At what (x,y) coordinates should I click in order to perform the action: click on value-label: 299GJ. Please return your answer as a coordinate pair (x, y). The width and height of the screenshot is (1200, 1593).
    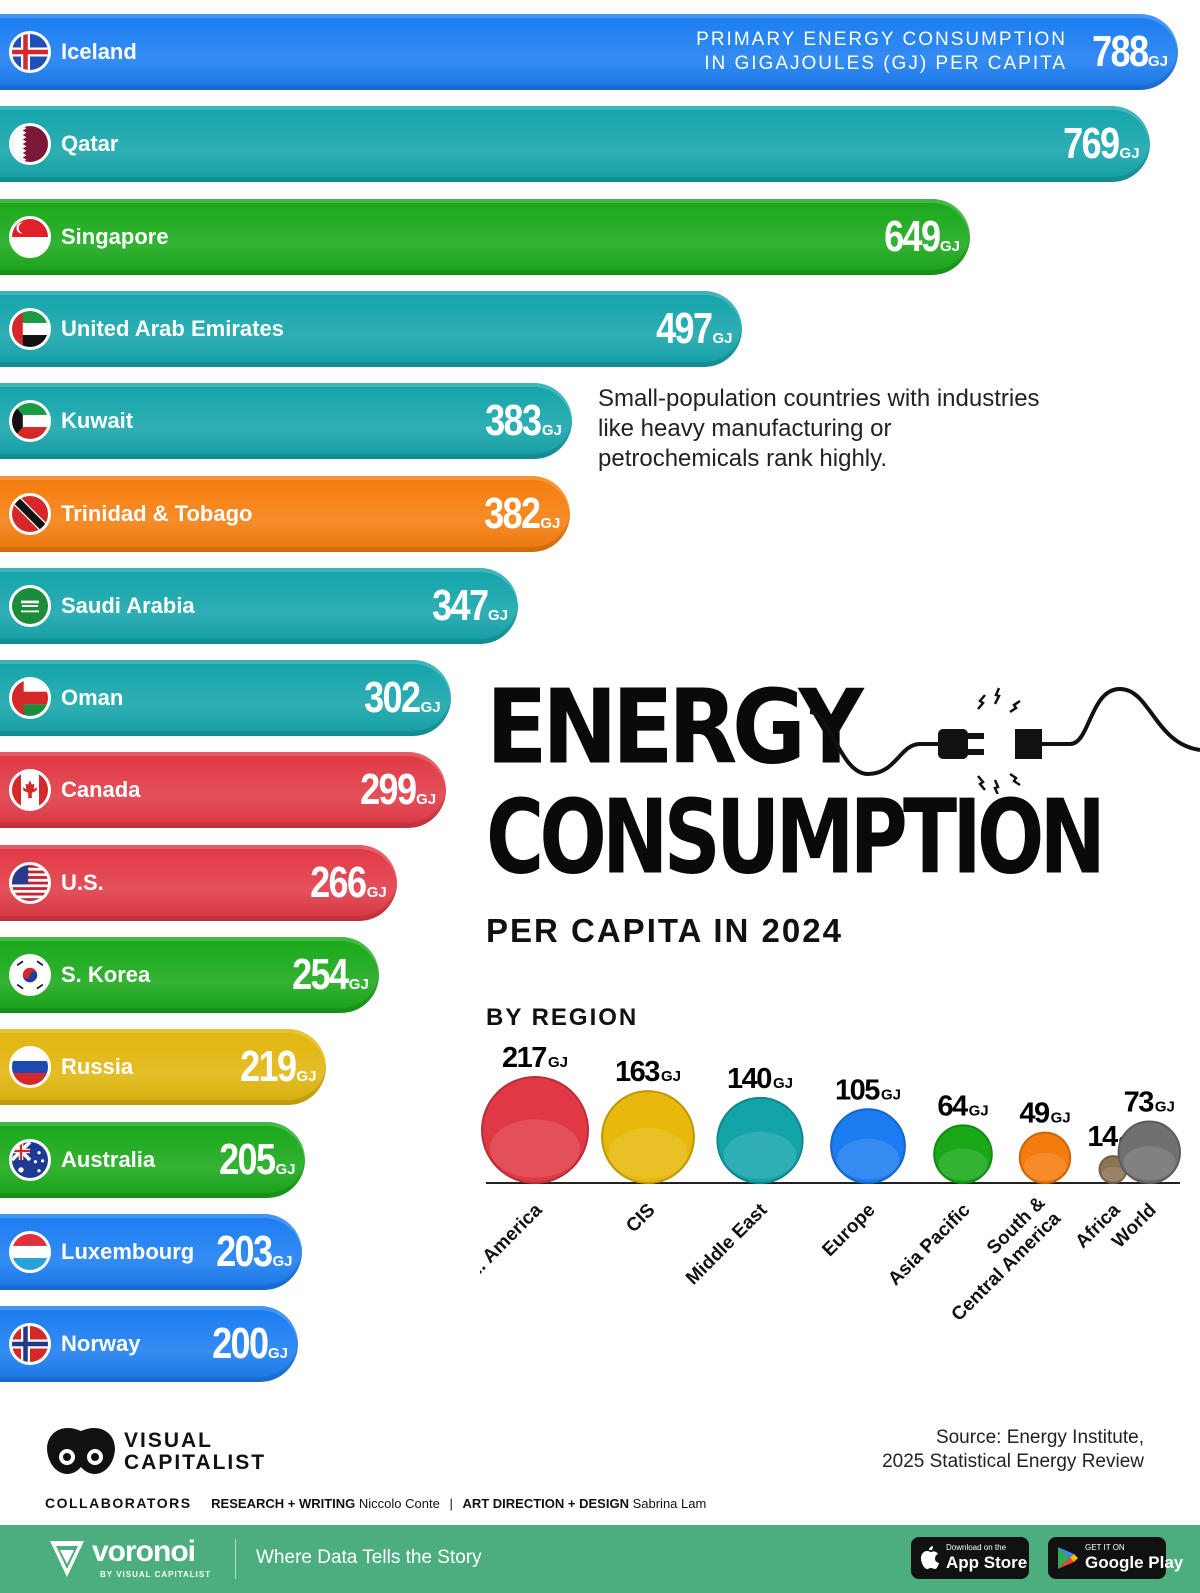
    Looking at the image, I should click on (392, 795).